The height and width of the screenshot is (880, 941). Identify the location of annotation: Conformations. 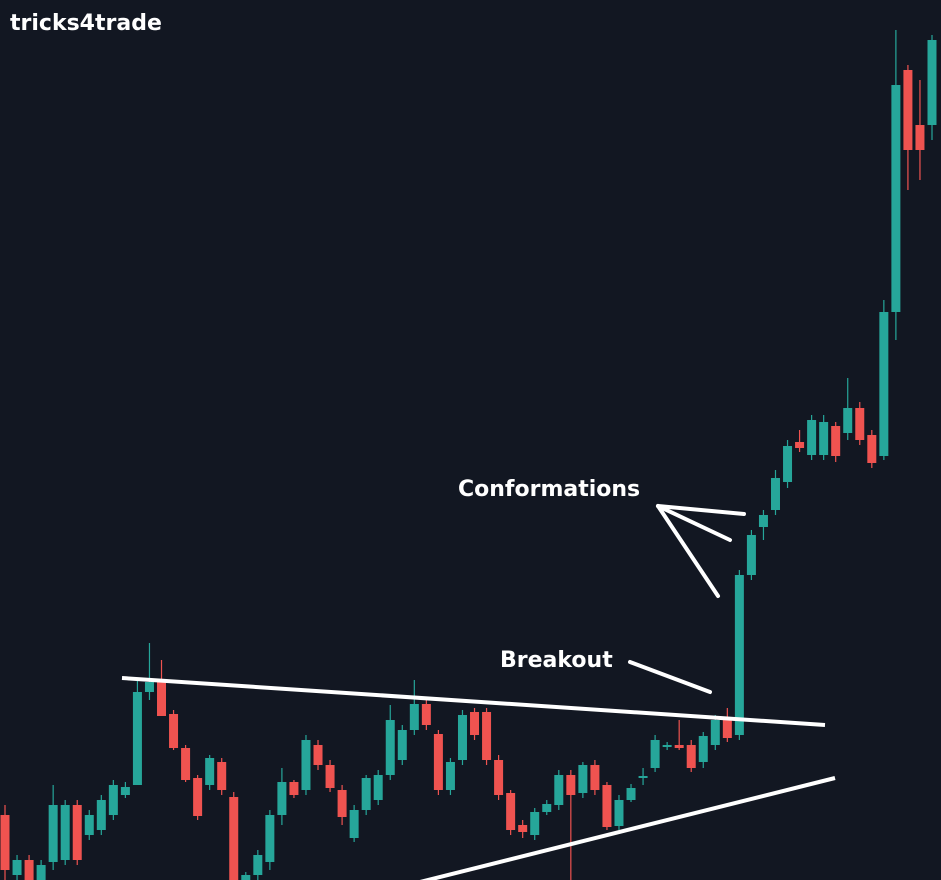
(549, 489).